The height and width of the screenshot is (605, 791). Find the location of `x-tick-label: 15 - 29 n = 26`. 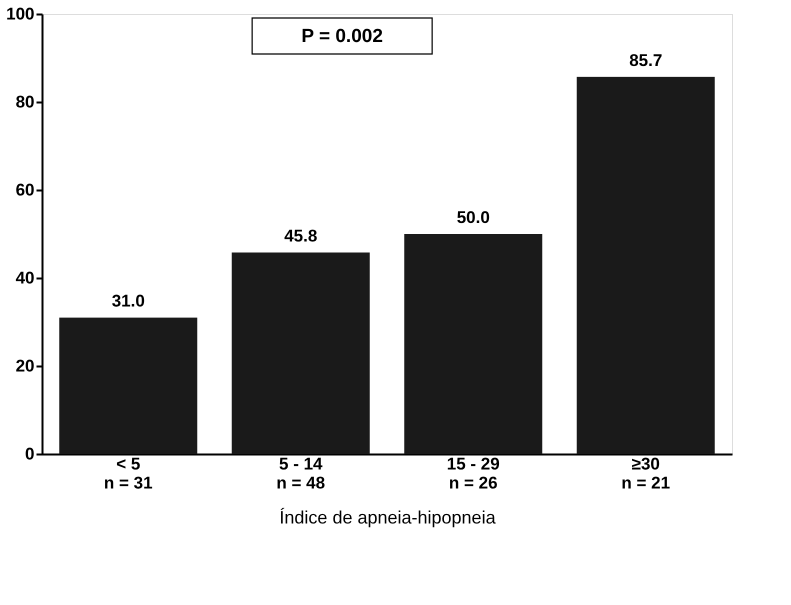

x-tick-label: 15 - 29 n = 26 is located at coordinates (473, 473).